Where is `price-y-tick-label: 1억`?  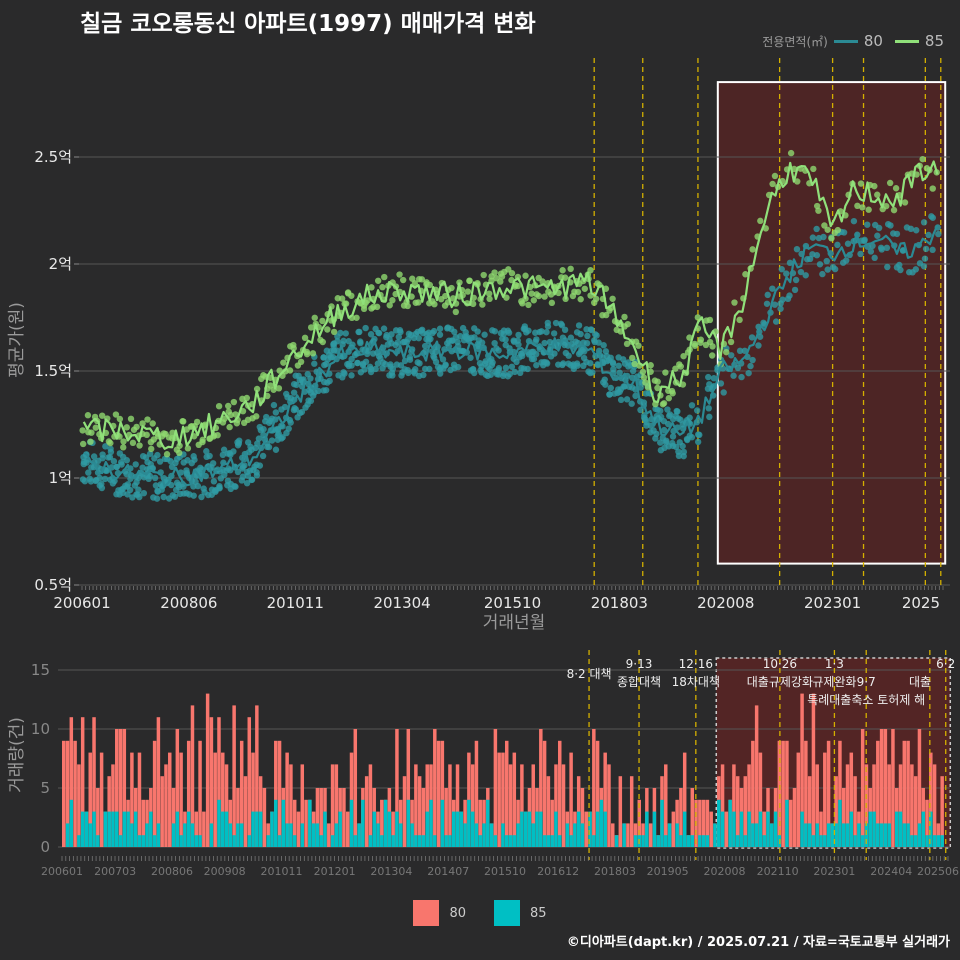 price-y-tick-label: 1억 is located at coordinates (60, 478).